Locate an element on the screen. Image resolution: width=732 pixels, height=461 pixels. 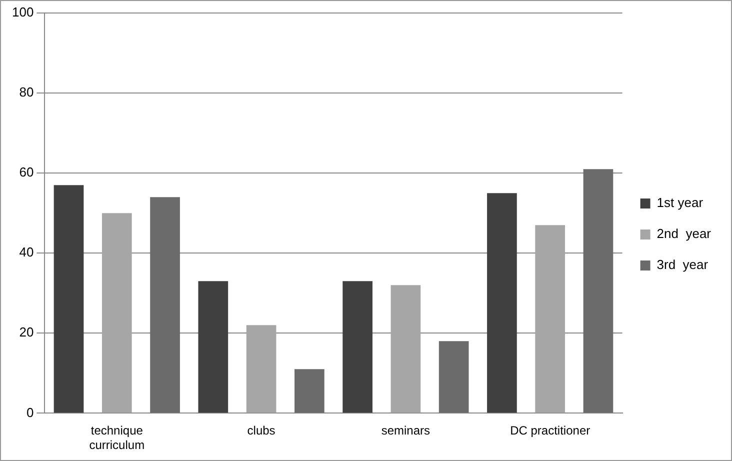
legend-label: 2nd year is located at coordinates (684, 234).